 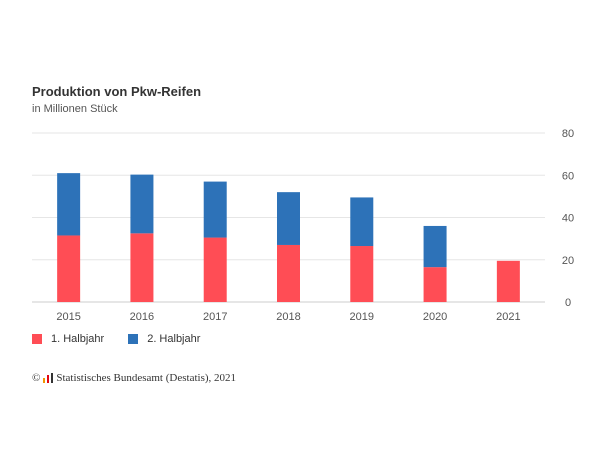 What do you see at coordinates (568, 261) in the screenshot?
I see `y-tick-label: 20` at bounding box center [568, 261].